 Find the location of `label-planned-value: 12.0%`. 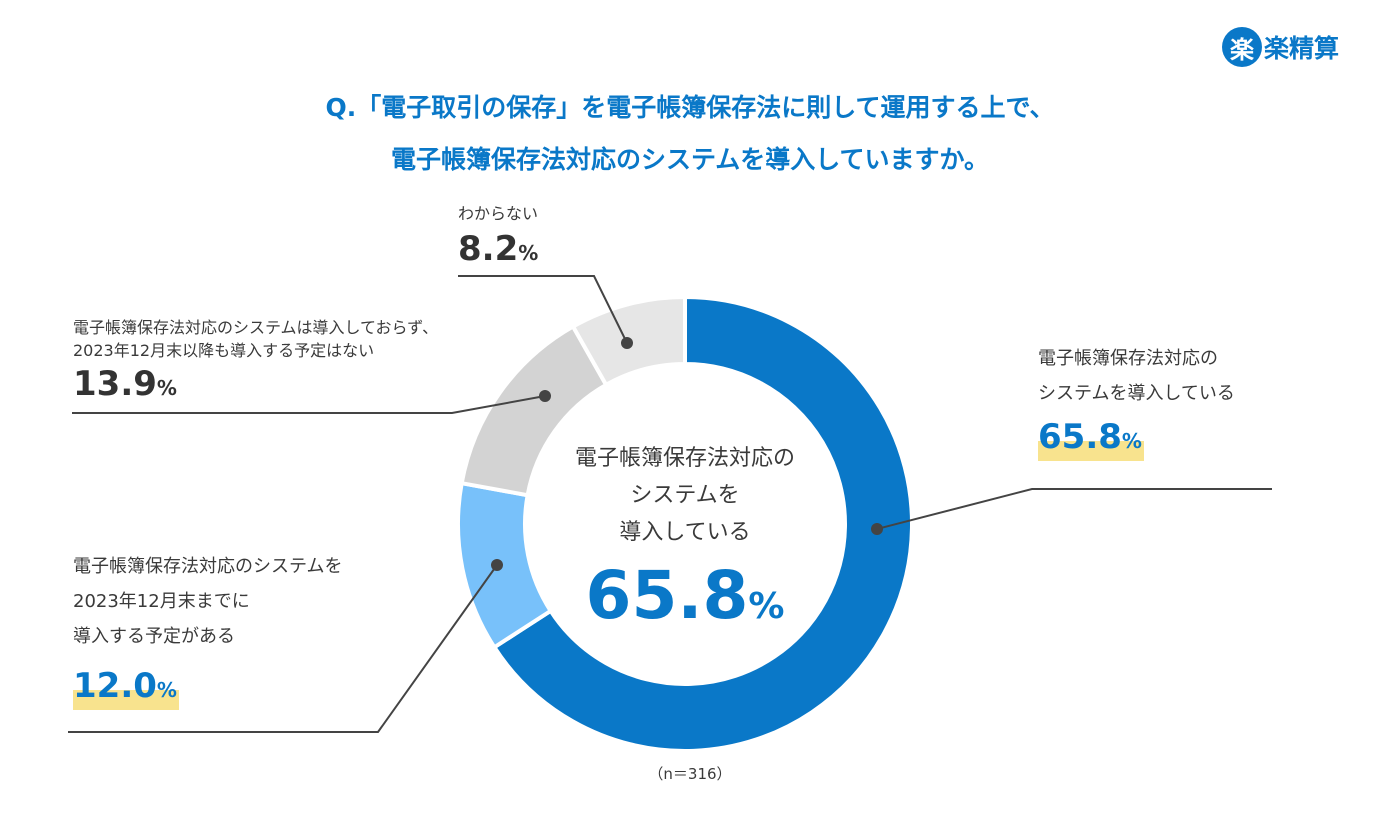

label-planned-value: 12.0% is located at coordinates (126, 688).